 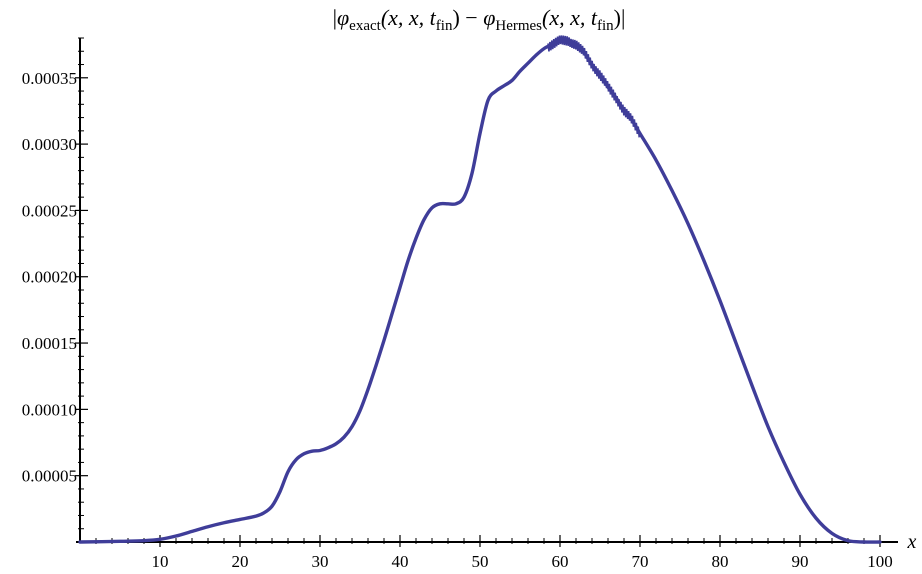 What do you see at coordinates (49, 78) in the screenshot?
I see `y-tick-label: 0.00035` at bounding box center [49, 78].